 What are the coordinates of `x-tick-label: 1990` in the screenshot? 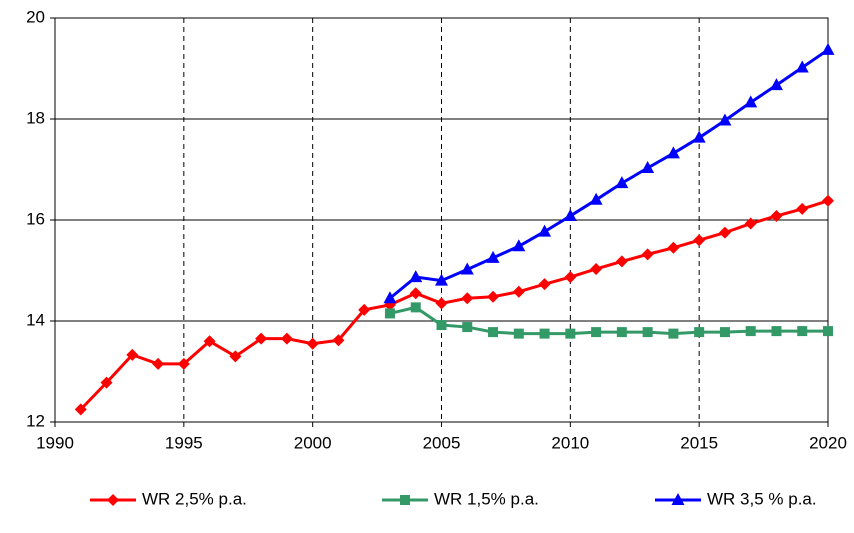 It's located at (55, 442).